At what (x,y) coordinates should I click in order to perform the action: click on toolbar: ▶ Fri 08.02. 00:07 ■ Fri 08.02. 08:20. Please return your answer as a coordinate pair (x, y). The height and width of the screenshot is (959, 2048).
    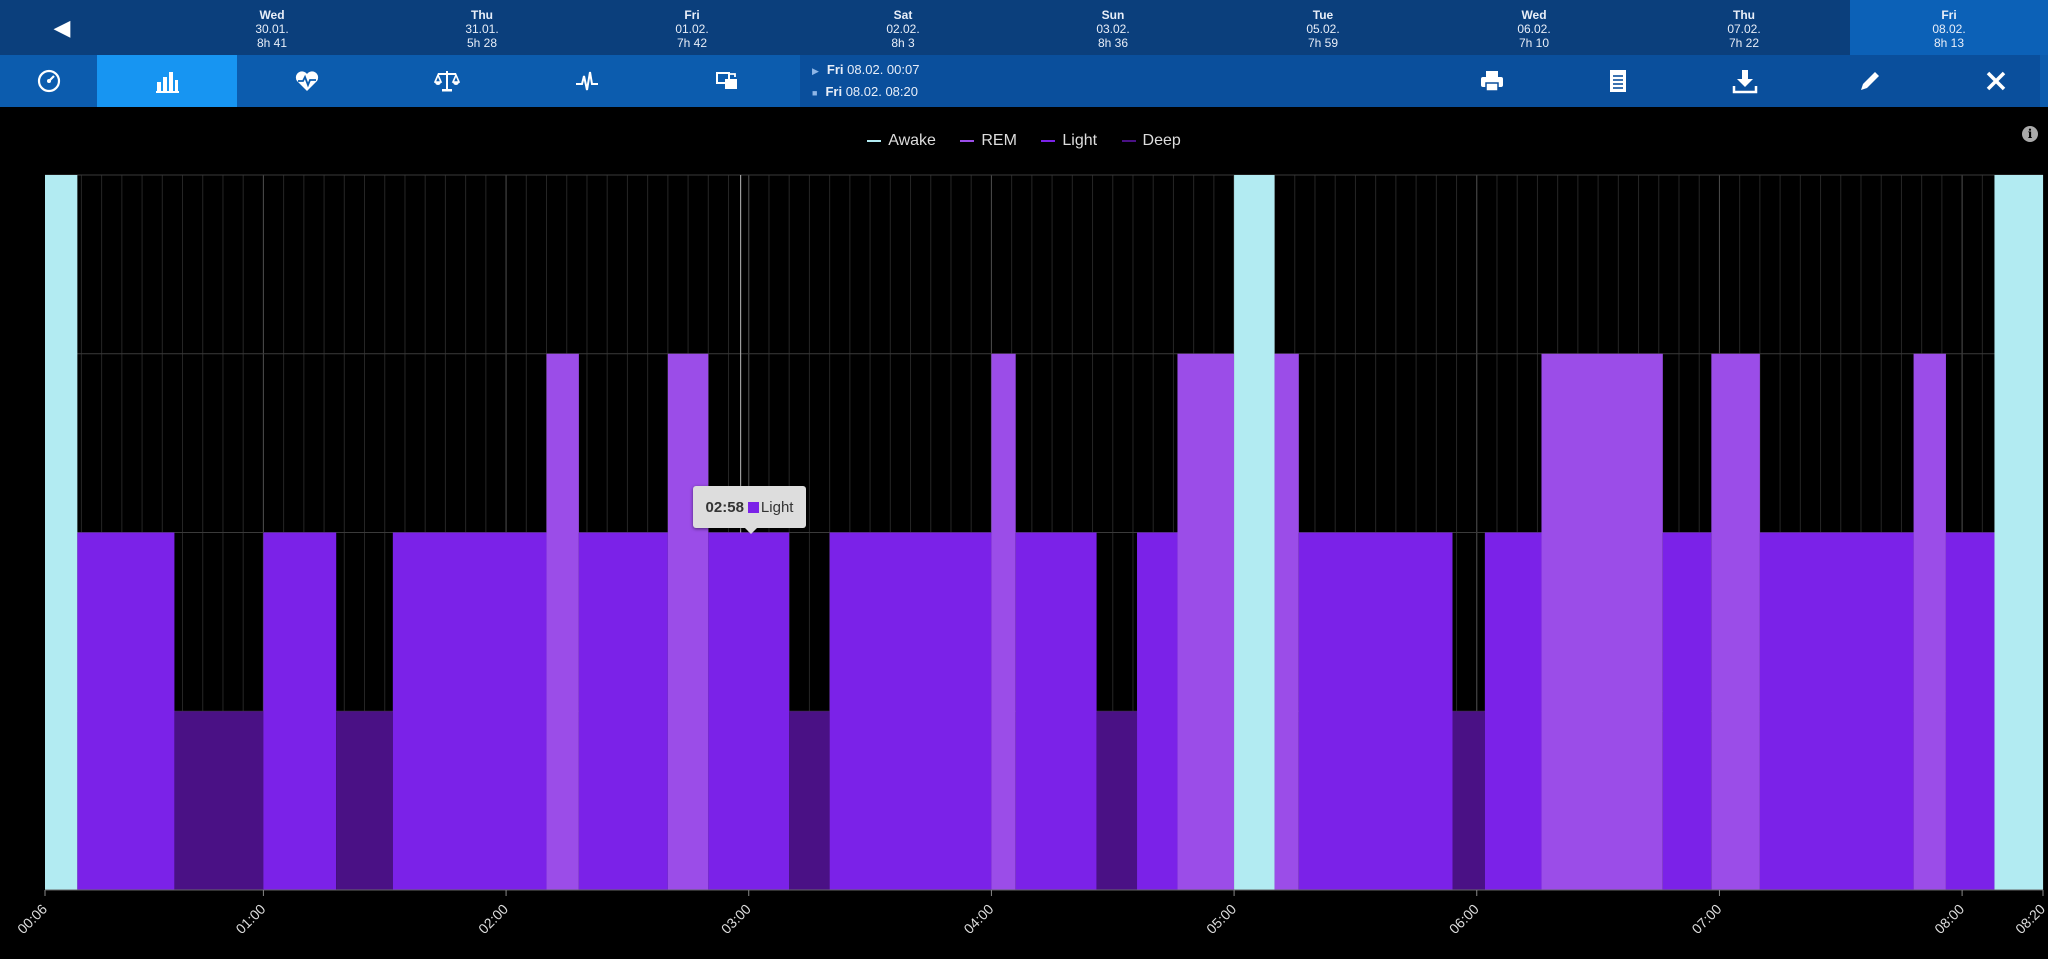
    Looking at the image, I should click on (1024, 81).